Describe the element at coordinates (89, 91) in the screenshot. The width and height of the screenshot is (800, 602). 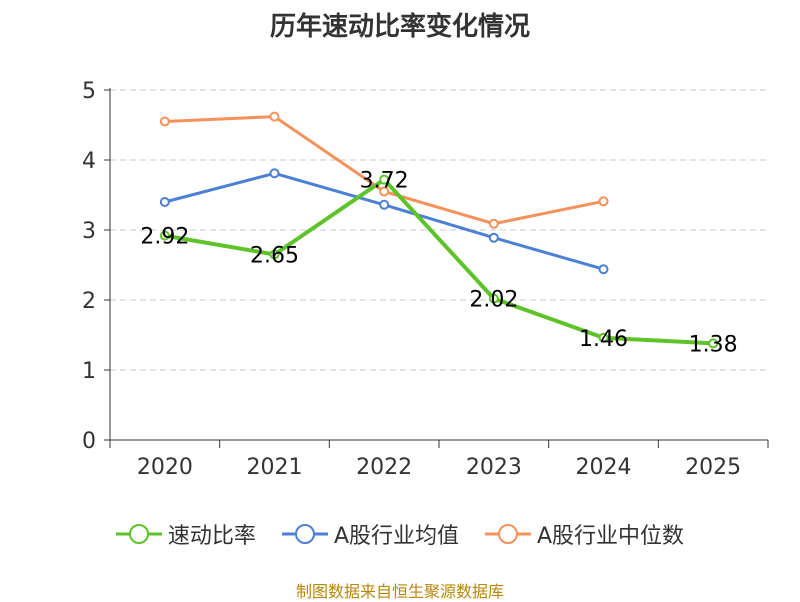
I see `y-tick-label: 5` at that location.